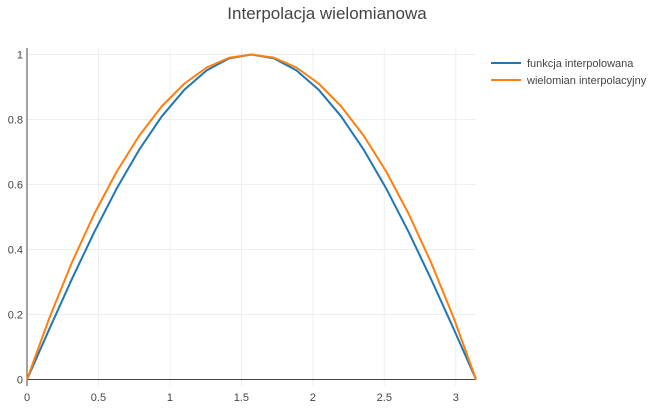 This screenshot has height=413, width=664. What do you see at coordinates (15, 186) in the screenshot?
I see `y-tick-label: 0.6` at bounding box center [15, 186].